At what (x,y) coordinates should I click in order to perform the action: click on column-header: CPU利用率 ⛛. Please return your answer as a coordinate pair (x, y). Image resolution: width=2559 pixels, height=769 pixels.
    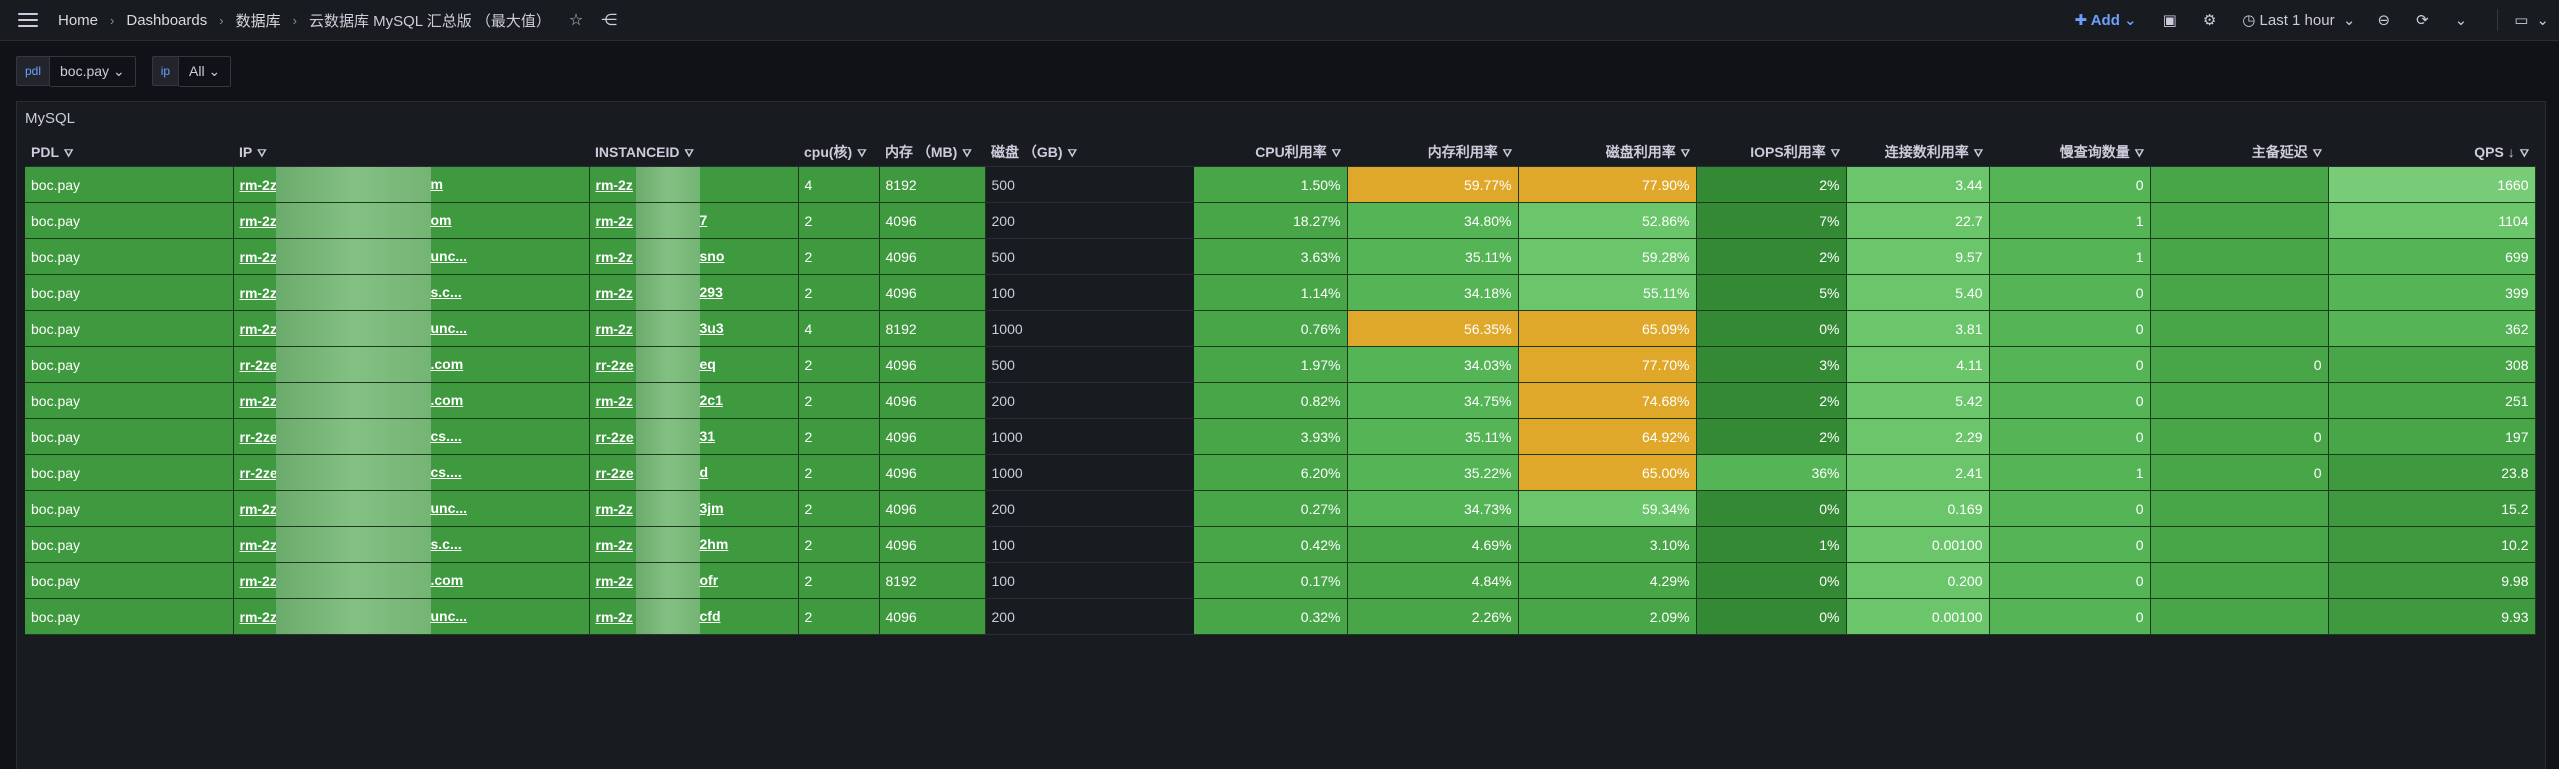
    Looking at the image, I should click on (1270, 152).